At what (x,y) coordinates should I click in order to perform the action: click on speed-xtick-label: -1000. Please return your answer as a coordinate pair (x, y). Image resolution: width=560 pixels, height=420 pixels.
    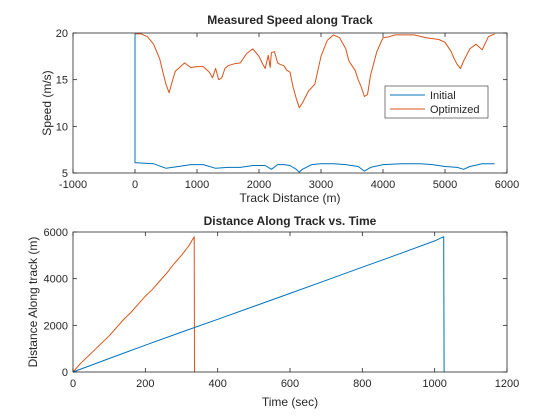
    Looking at the image, I should click on (73, 185).